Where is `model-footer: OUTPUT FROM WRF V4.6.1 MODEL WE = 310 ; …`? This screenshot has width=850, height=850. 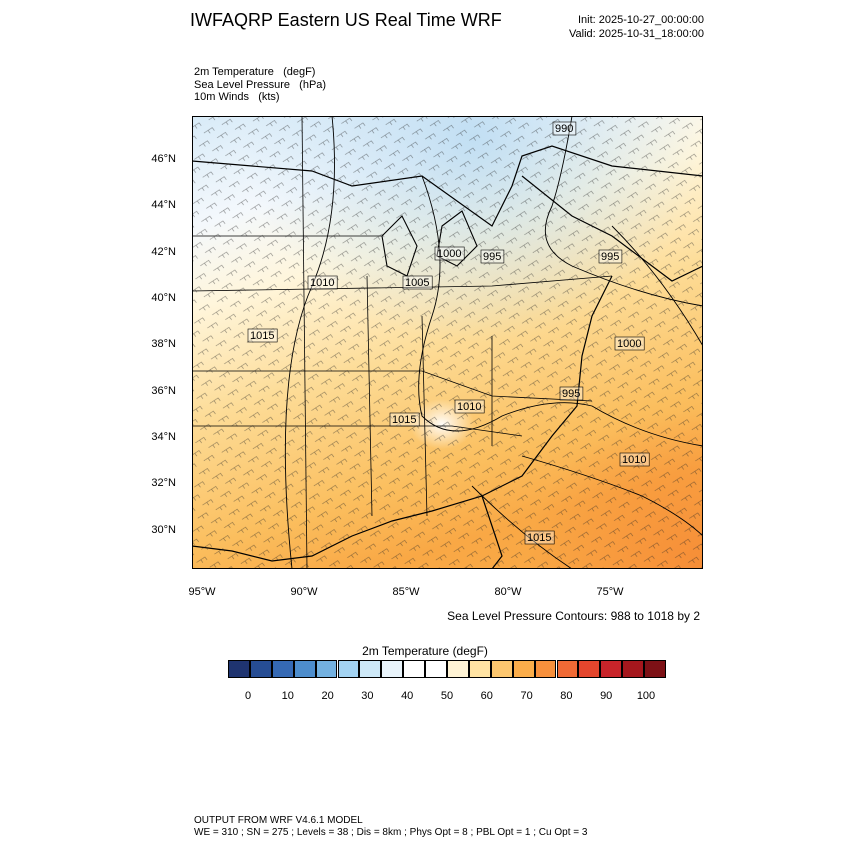
model-footer: OUTPUT FROM WRF V4.6.1 MODEL WE = 310 ; … is located at coordinates (390, 827).